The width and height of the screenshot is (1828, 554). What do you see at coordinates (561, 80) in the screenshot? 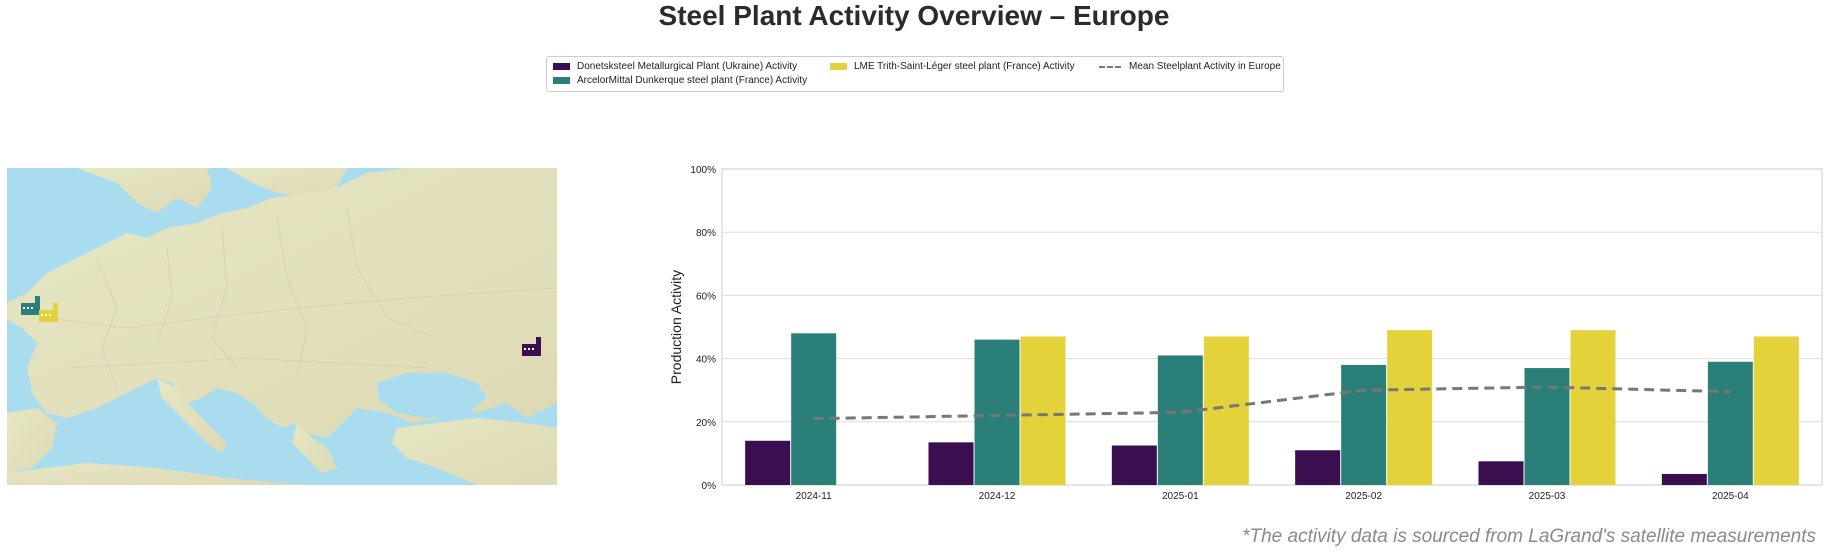
I see `legend-swatch-arcelormittal` at bounding box center [561, 80].